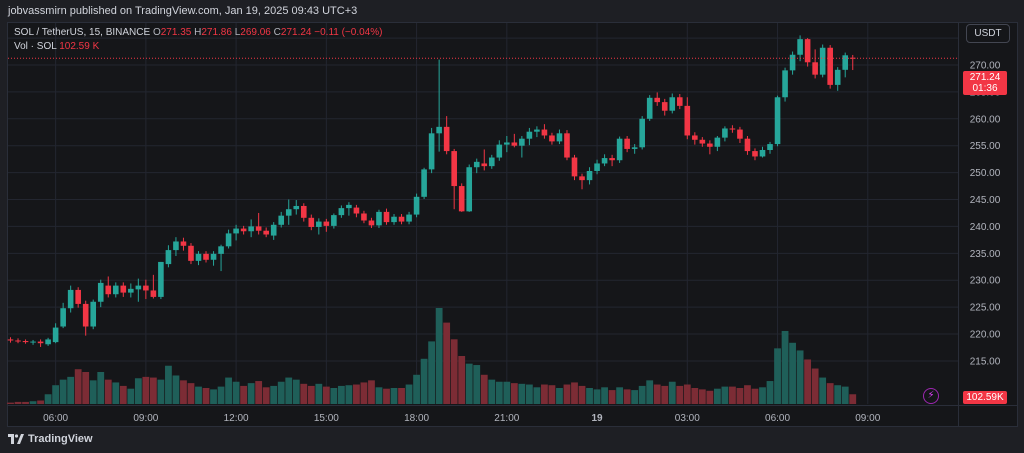 Image resolution: width=1024 pixels, height=453 pixels. I want to click on legend-volume-label: Vol · SOL, so click(35, 46).